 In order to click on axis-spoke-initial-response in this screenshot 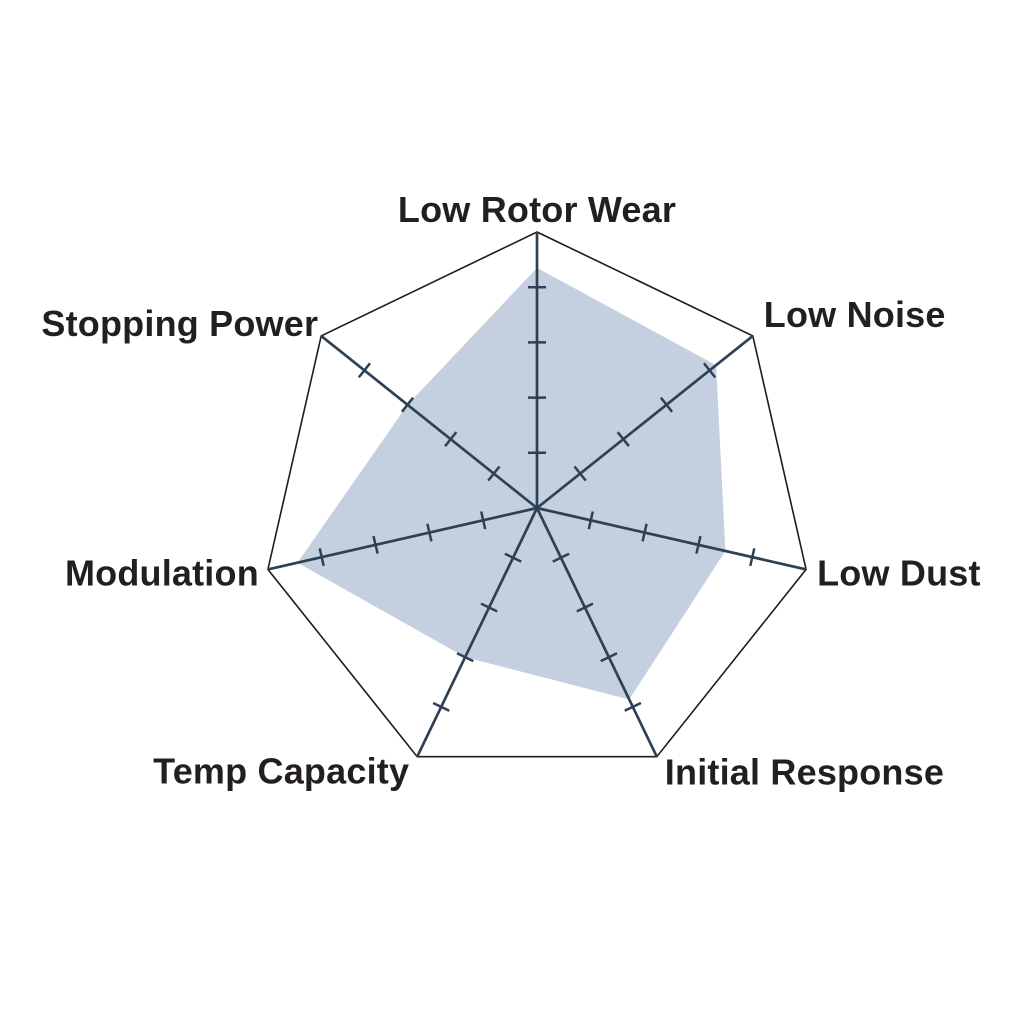, I will do `click(597, 632)`.